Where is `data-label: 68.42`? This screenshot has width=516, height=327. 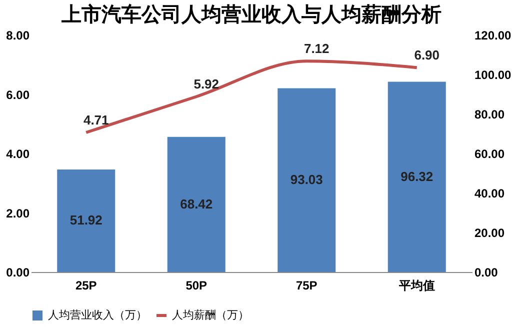 data-label: 68.42 is located at coordinates (196, 204).